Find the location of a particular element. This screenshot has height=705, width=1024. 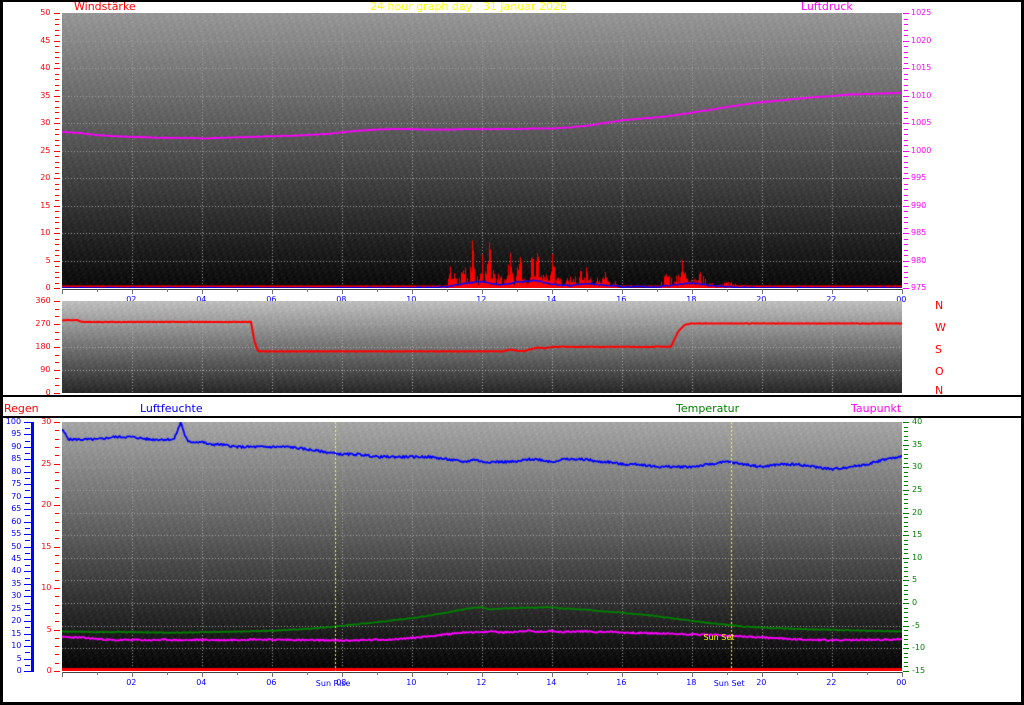

separator-upper is located at coordinates (512, 396).